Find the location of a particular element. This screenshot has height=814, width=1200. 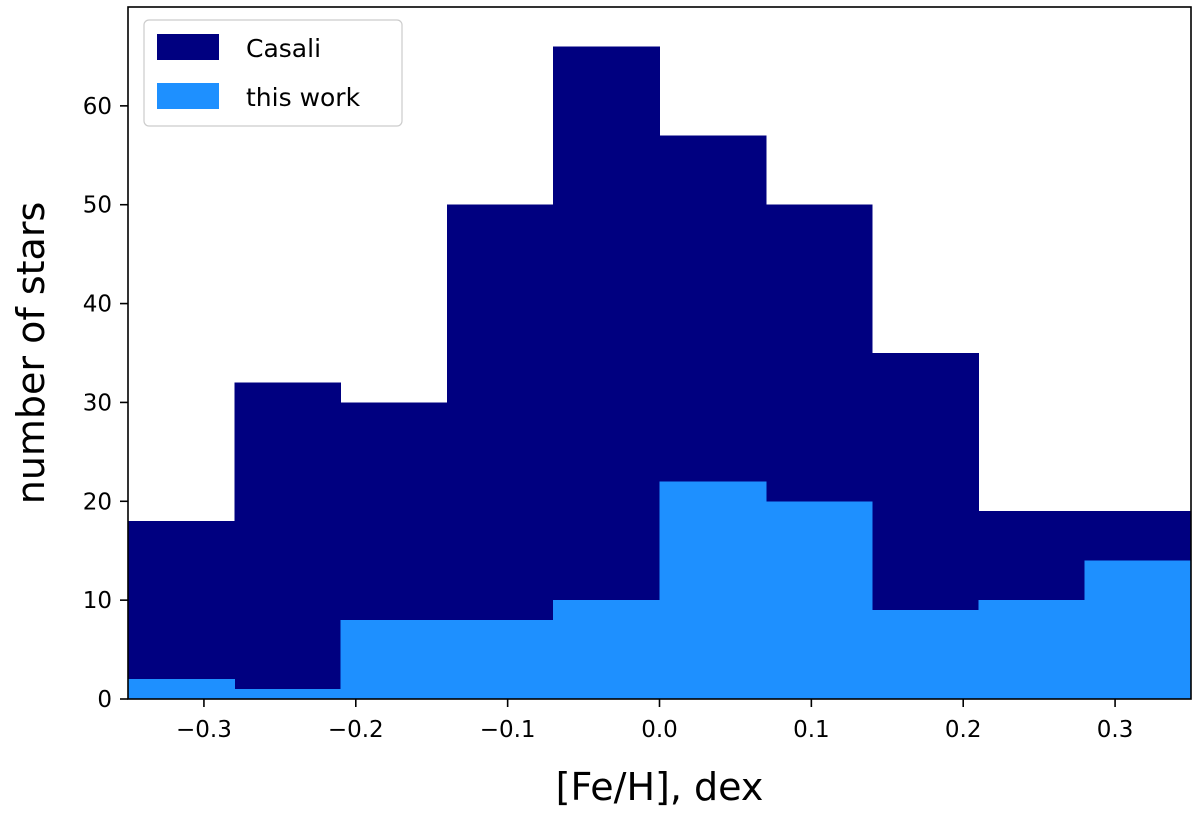

x-tick-label: −0.3 is located at coordinates (204, 730).